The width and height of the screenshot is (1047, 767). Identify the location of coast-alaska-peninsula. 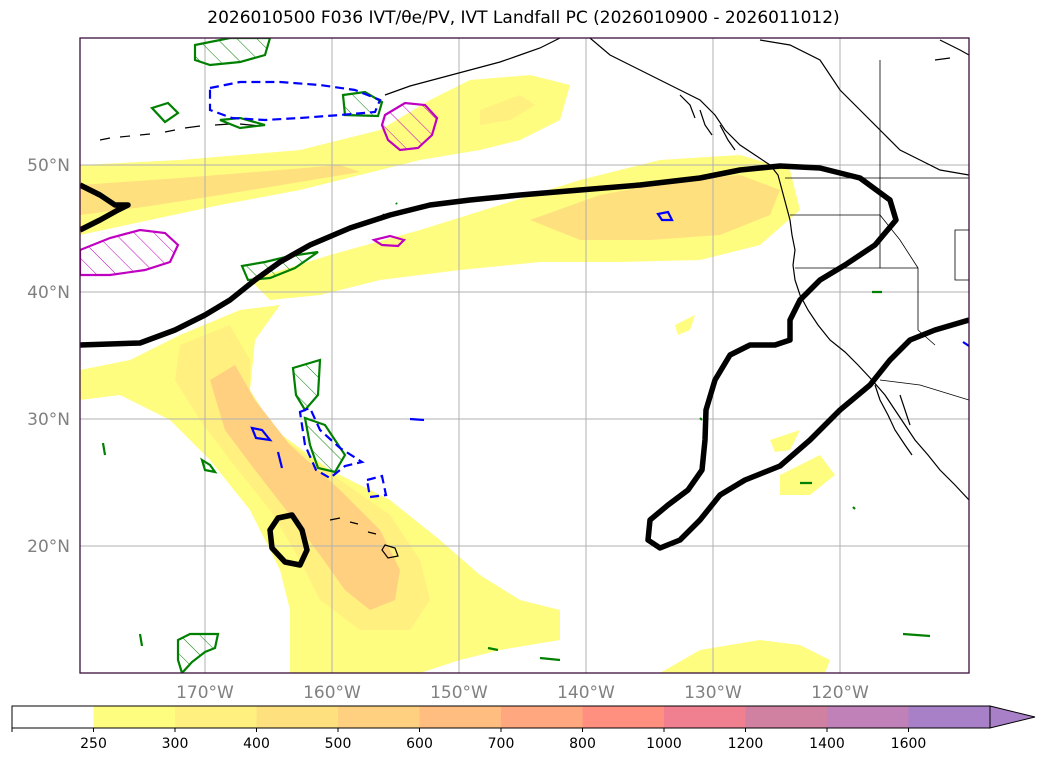
(472, 67).